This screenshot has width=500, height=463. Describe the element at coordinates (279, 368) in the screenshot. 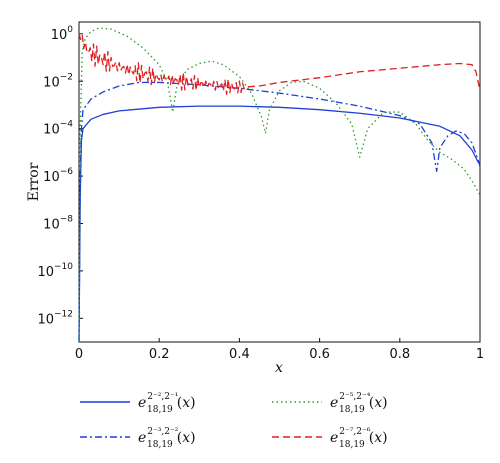

I see `x-axis-title: x` at that location.